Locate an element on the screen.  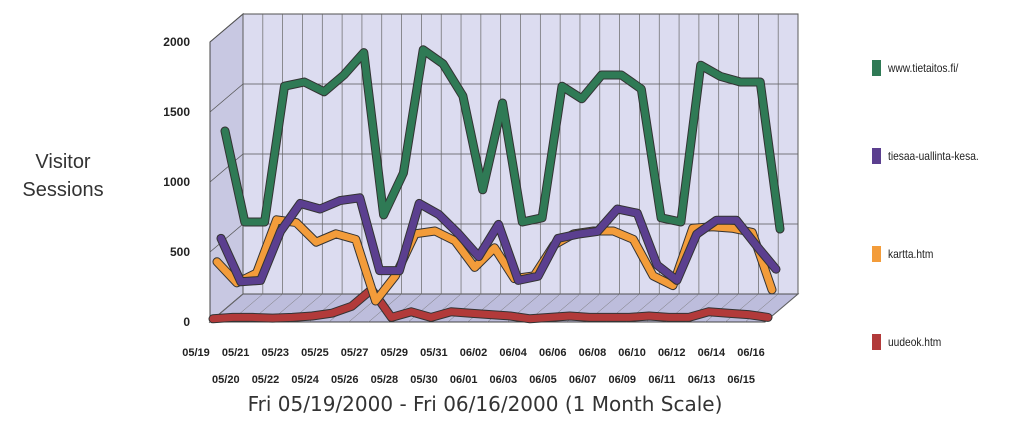
x-tick-label: 05/30 is located at coordinates (424, 380).